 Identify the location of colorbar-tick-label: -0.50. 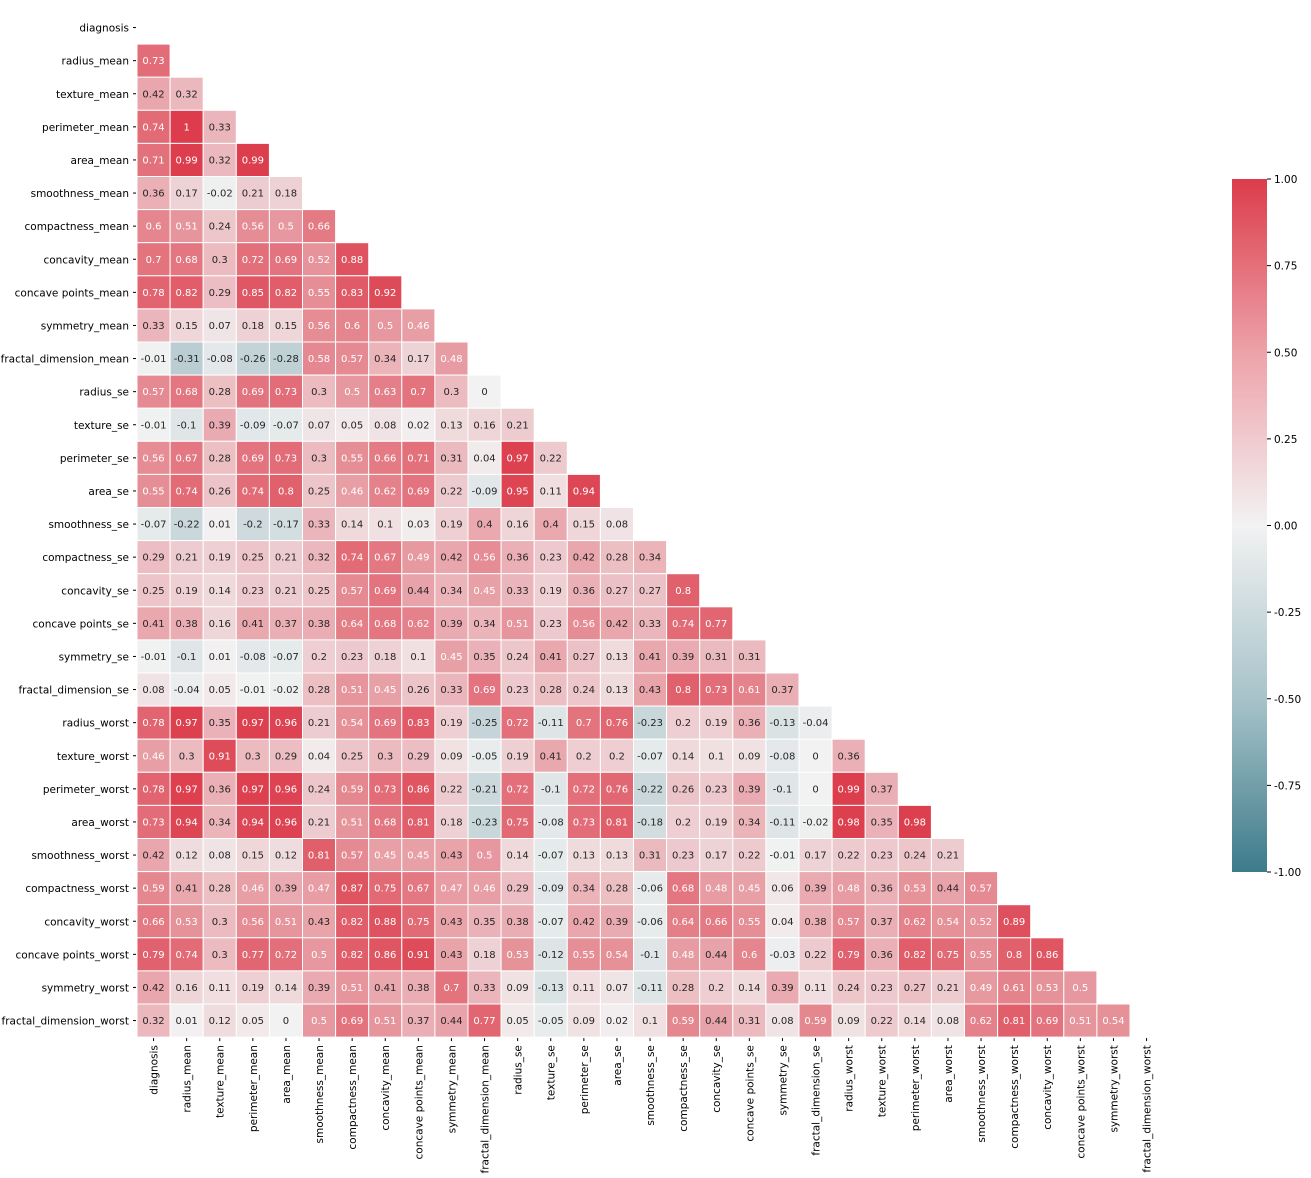
(1287, 700).